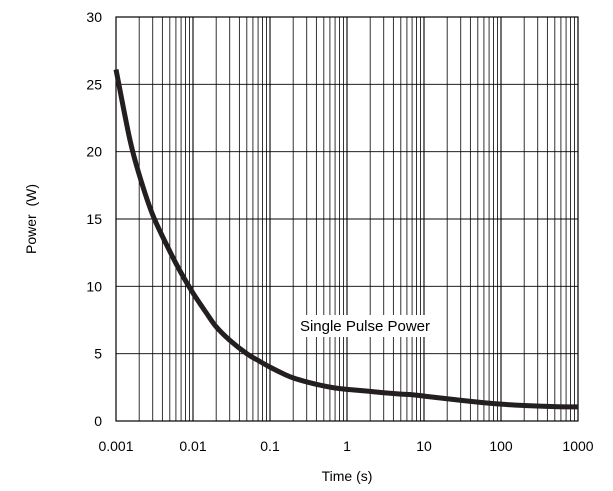 This screenshot has height=491, width=613. I want to click on x-axis-title: Time (s), so click(347, 476).